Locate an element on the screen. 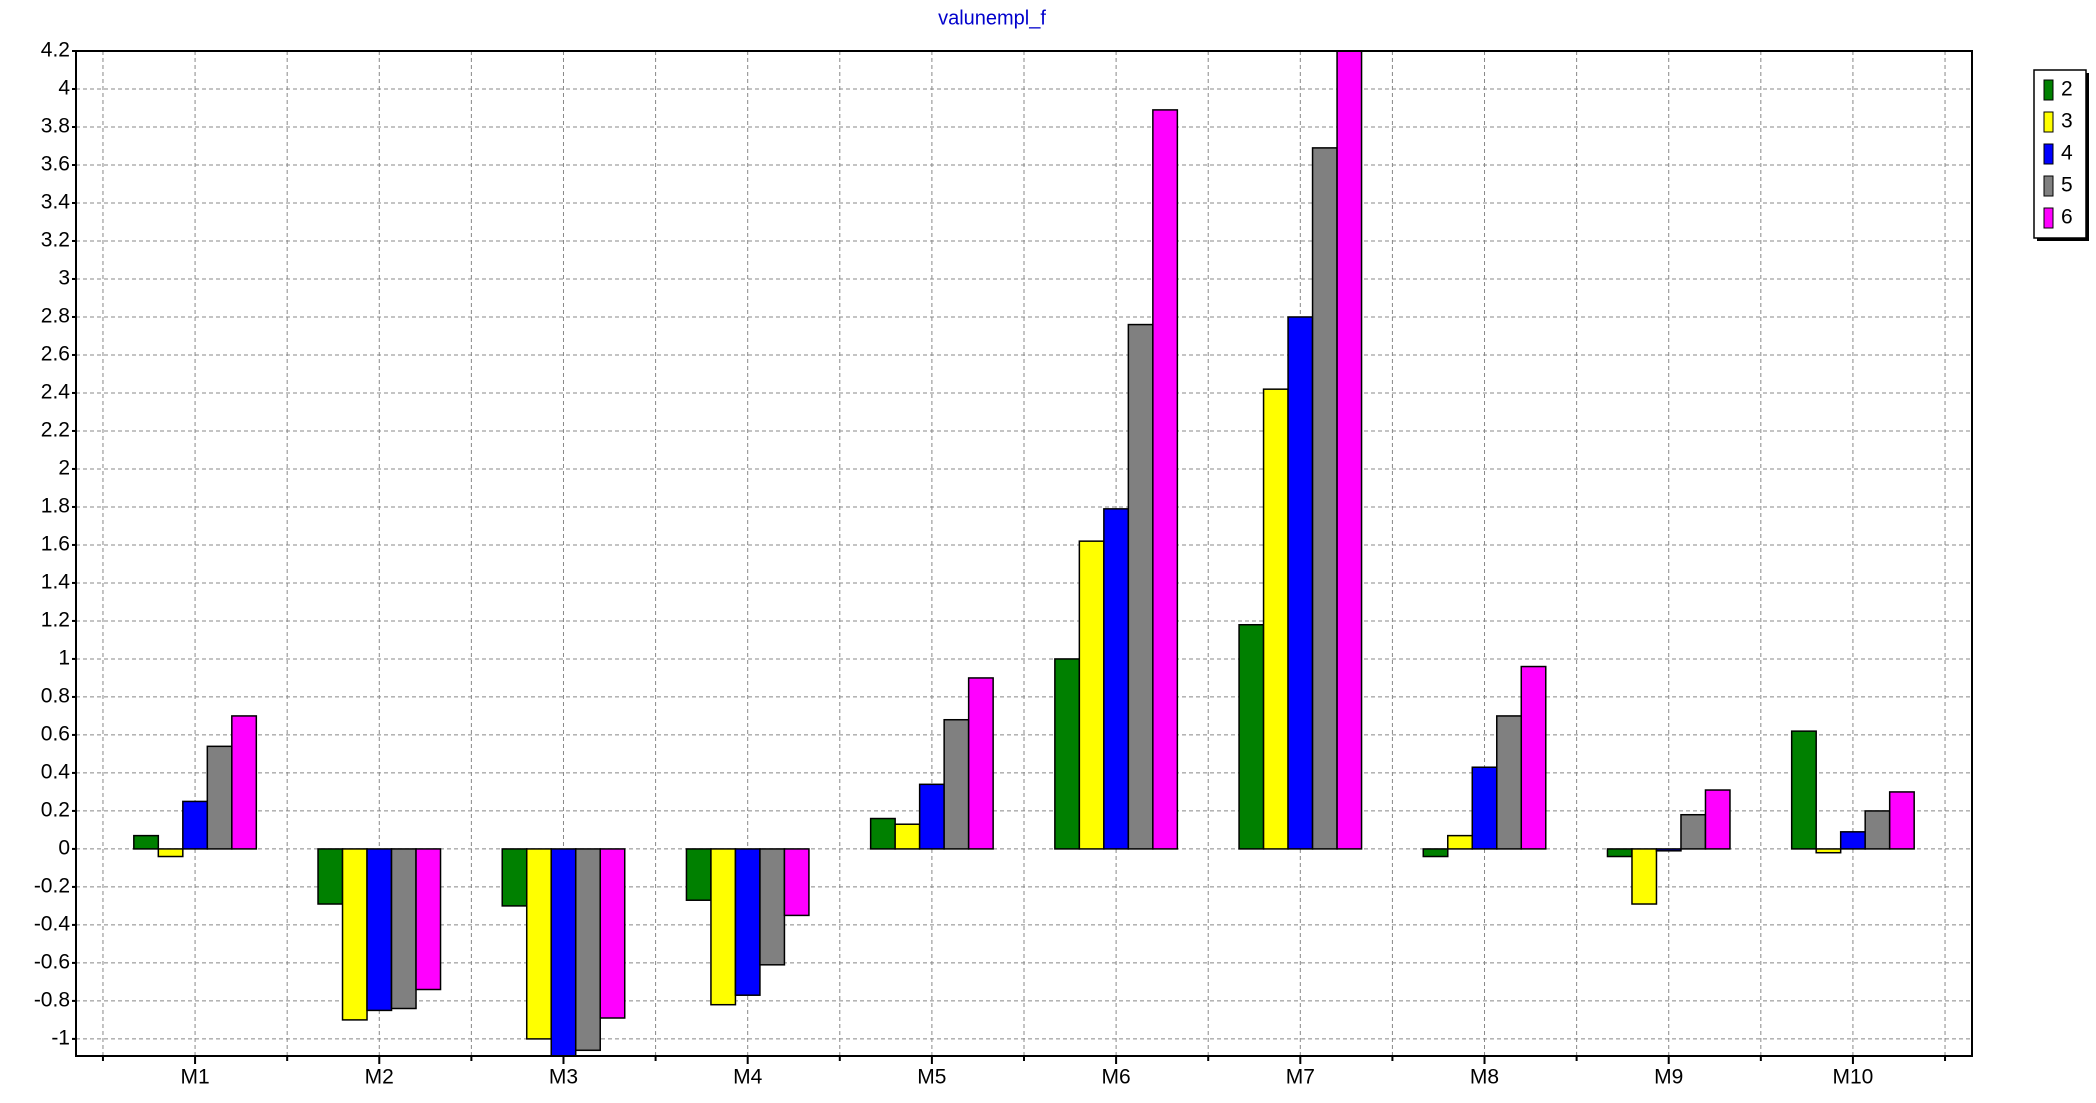  y-tick-label: 1.4 is located at coordinates (56, 581).